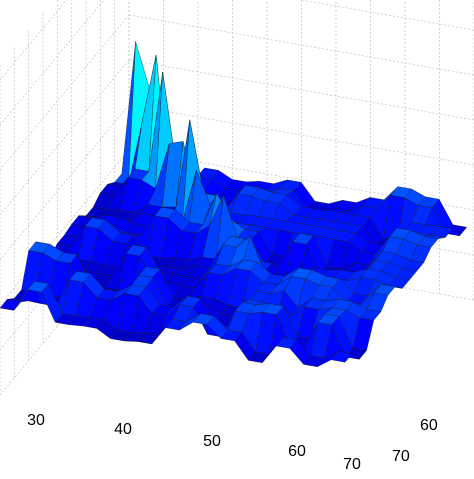 The image size is (474, 479). What do you see at coordinates (36, 420) in the screenshot?
I see `x-tick-label: 30` at bounding box center [36, 420].